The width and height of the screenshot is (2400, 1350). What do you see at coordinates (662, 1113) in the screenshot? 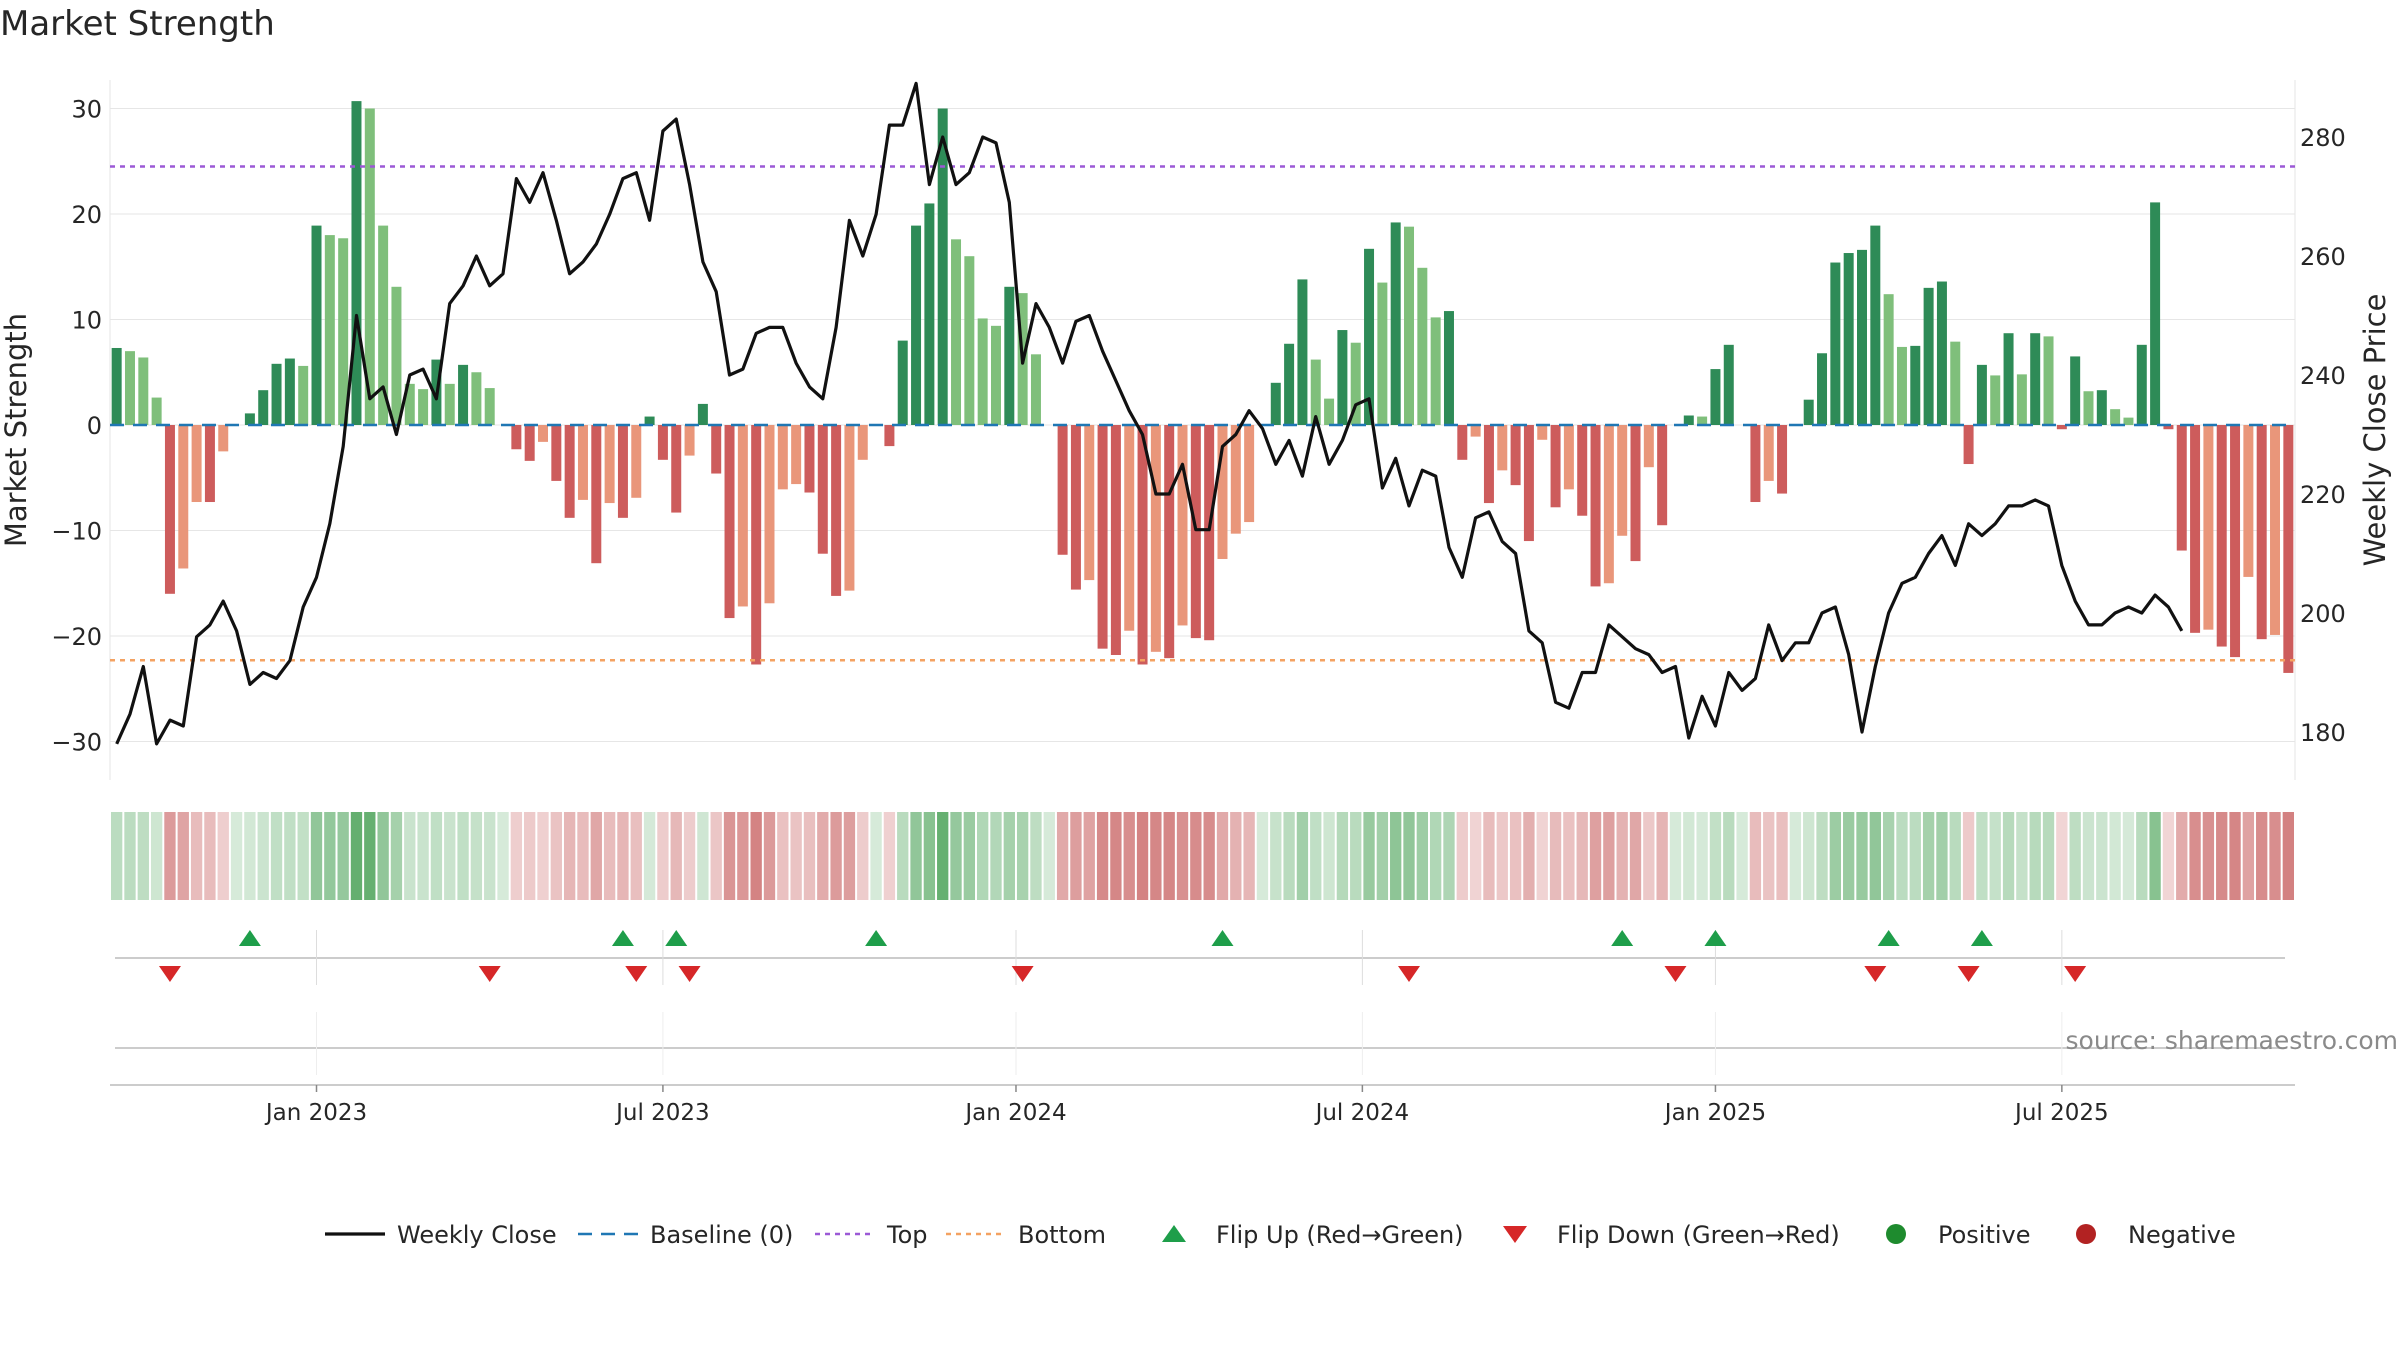
I see `x-tick-label: Jul 2023` at bounding box center [662, 1113].